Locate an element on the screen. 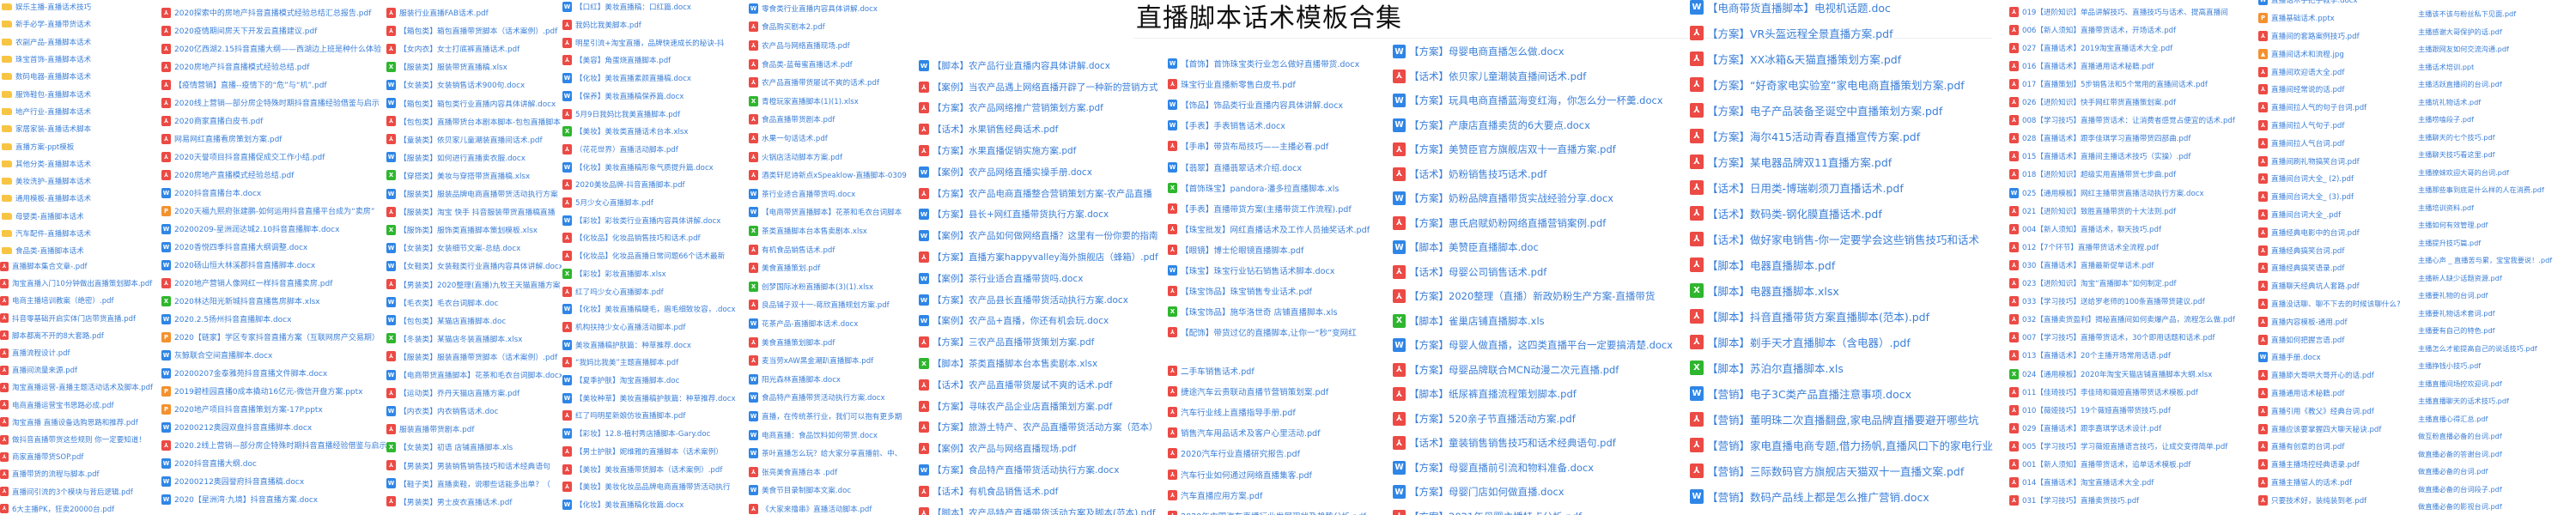 This screenshot has width=2576, height=515. file-item: ⅄ 010【薇娅技巧】19个薇娅直播带货技巧.pdf is located at coordinates (2090, 410).